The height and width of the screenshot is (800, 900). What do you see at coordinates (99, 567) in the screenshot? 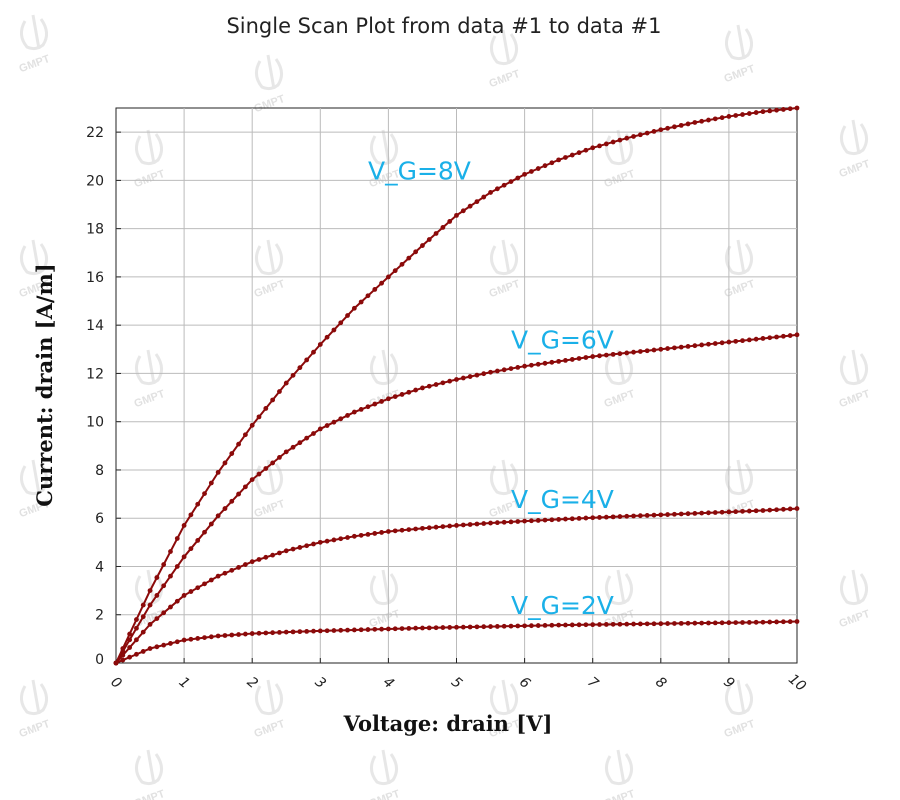
I see `y-tick-label: 4` at bounding box center [99, 567].